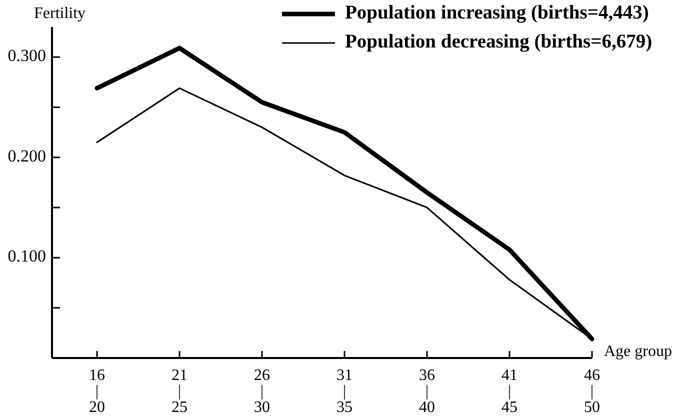  What do you see at coordinates (510, 391) in the screenshot?
I see `x-tick-label: 41|45` at bounding box center [510, 391].